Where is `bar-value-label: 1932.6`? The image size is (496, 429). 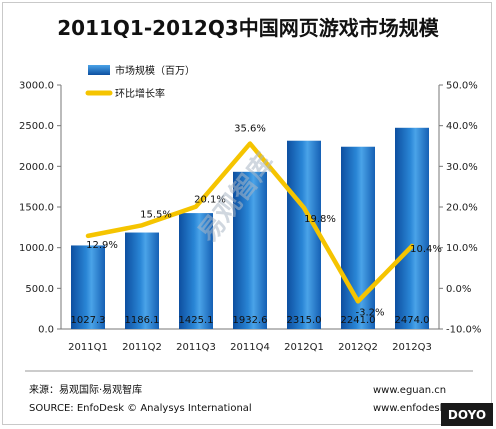 bar-value-label: 1932.6 is located at coordinates (250, 320).